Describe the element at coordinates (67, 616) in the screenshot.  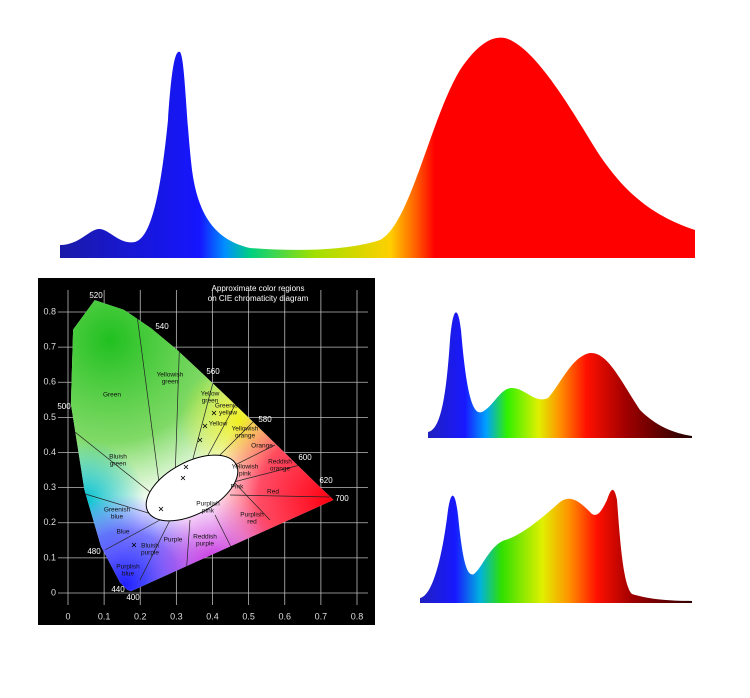
I see `x-tick-label: 0` at that location.